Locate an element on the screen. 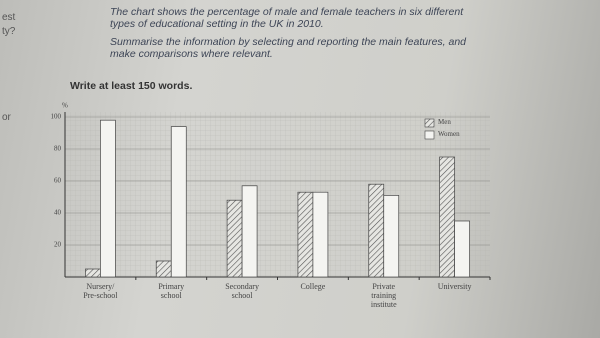  y-tick-label: 80 is located at coordinates (58, 149).